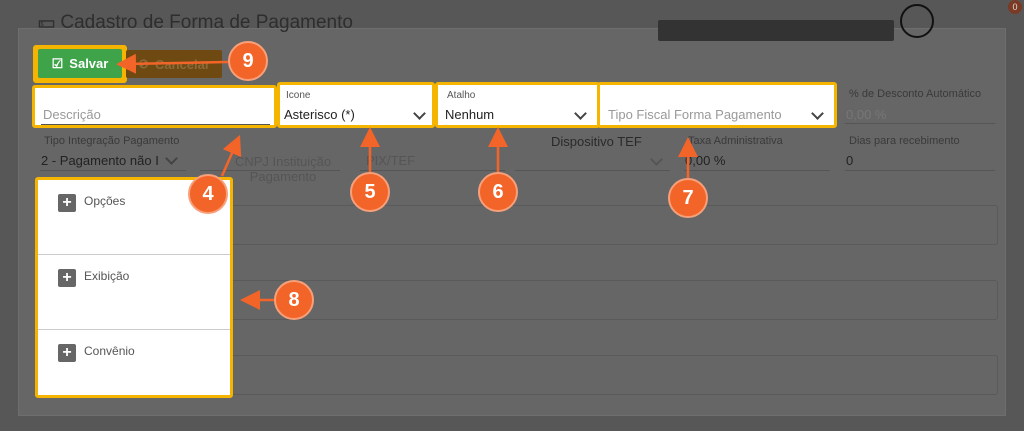 The image size is (1024, 431). I want to click on shortcut-select: Atalho Nenhum, so click(517, 105).